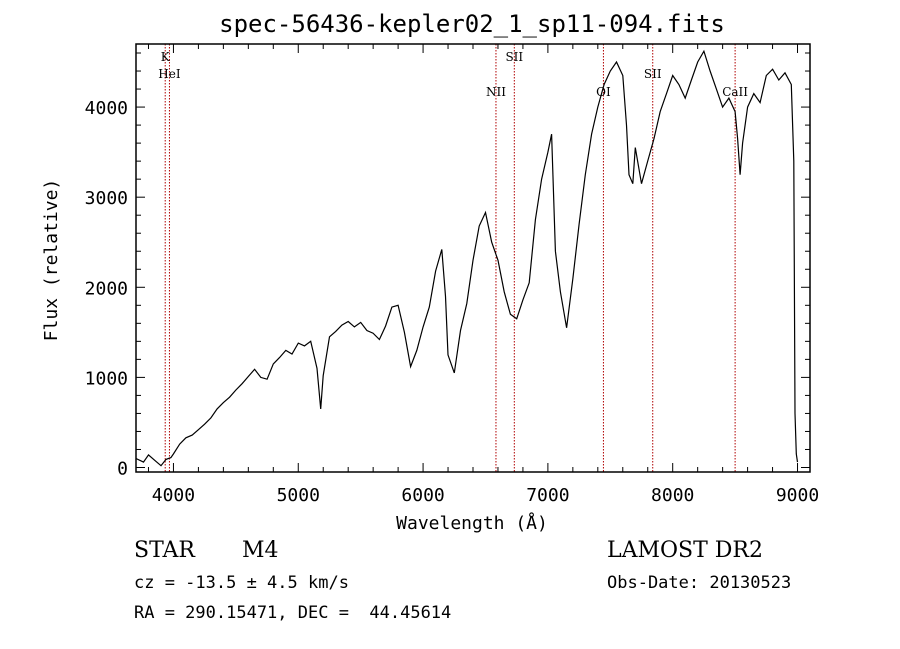 The image size is (900, 649). I want to click on spectral-line-label: K, so click(166, 57).